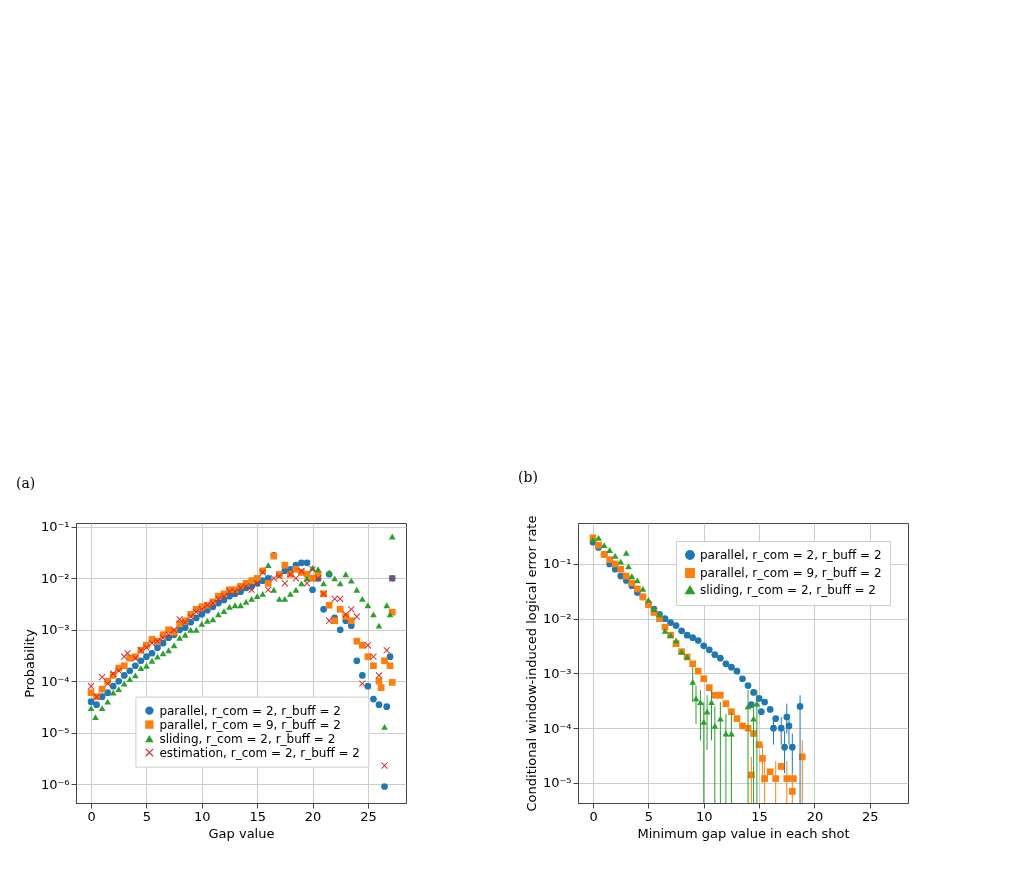 The height and width of the screenshot is (889, 1023). I want to click on x-axis-title: Gap value, so click(241, 833).